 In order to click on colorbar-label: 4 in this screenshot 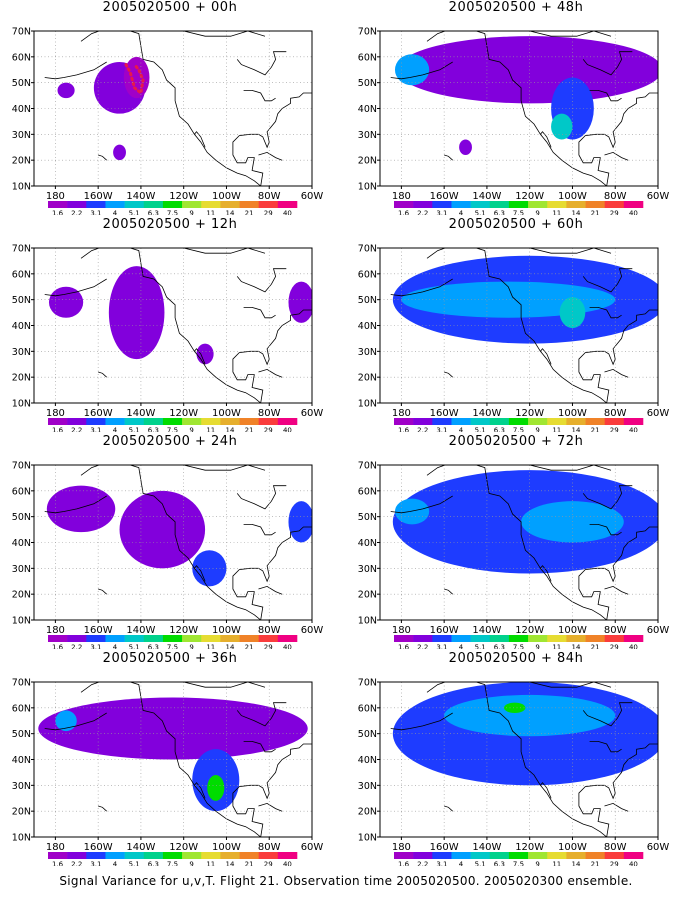, I will do `click(115, 430)`.